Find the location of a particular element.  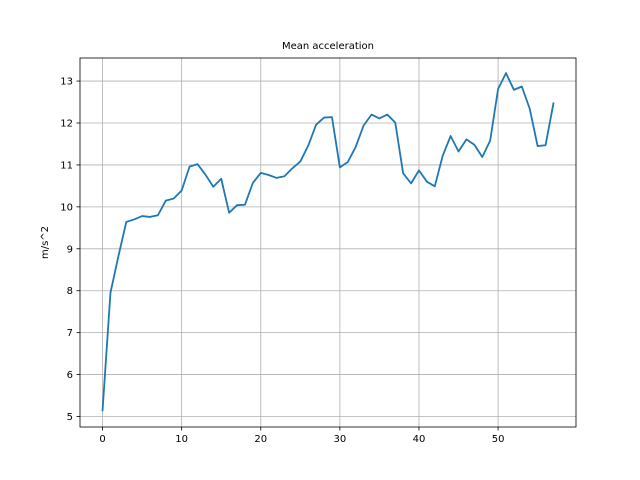

x-tick-label-5: 50 is located at coordinates (498, 439).